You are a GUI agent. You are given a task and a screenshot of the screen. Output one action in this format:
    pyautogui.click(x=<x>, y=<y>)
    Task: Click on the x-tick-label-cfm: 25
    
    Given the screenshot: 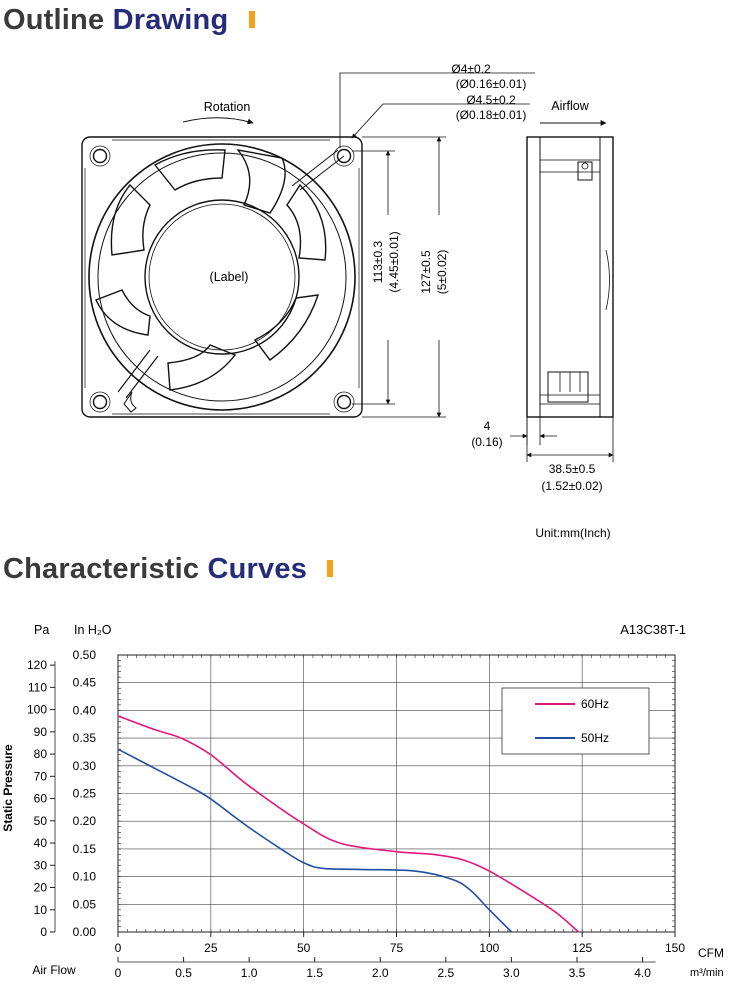 What is the action you would take?
    pyautogui.click(x=211, y=948)
    